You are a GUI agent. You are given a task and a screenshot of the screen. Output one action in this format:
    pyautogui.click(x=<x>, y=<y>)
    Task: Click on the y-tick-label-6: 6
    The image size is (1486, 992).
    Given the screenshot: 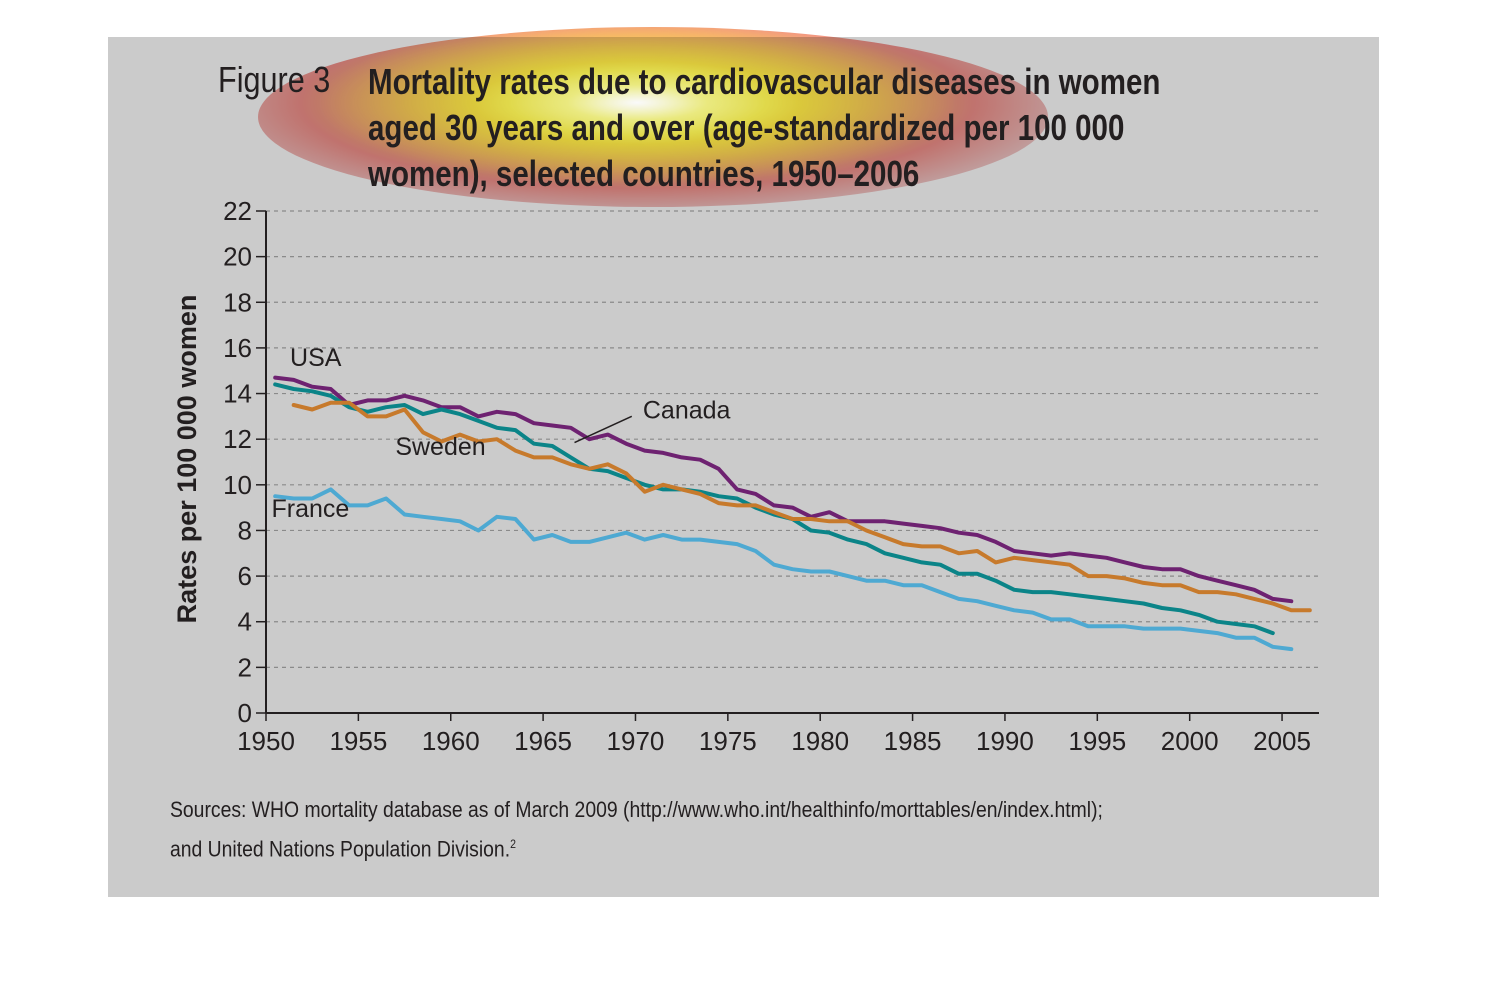 What is the action you would take?
    pyautogui.click(x=245, y=576)
    